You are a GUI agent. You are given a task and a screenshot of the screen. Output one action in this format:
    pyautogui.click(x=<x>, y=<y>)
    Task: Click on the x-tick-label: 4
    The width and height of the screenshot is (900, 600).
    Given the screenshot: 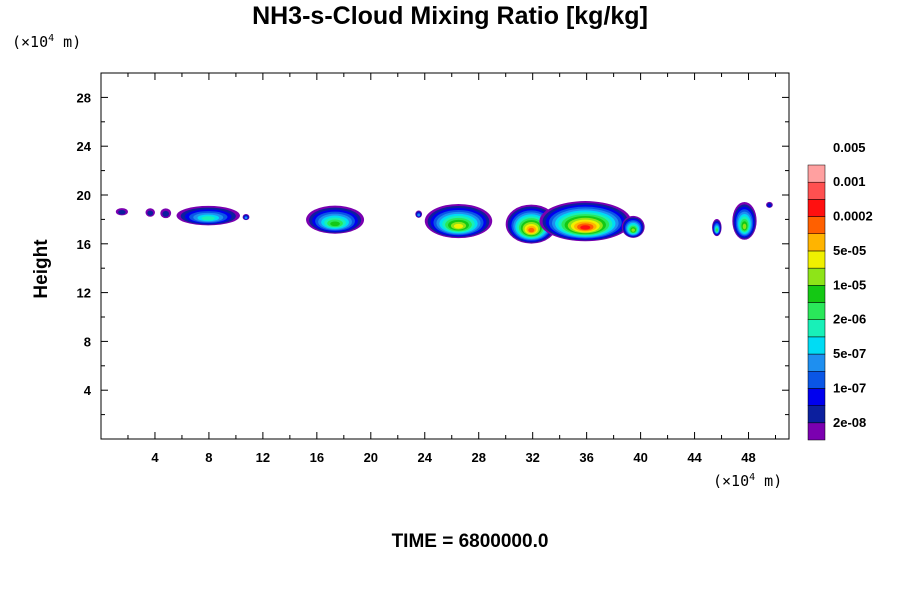 What is the action you would take?
    pyautogui.click(x=155, y=457)
    